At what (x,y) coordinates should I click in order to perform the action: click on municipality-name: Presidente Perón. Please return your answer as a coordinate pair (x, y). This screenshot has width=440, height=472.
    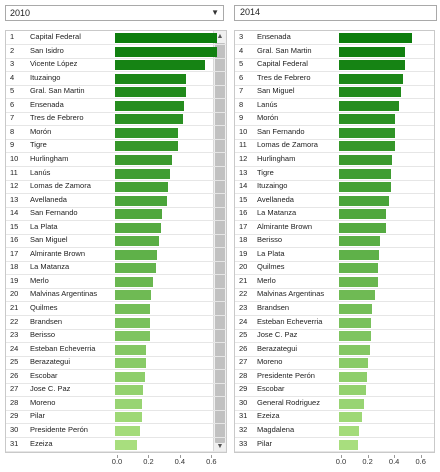
    Looking at the image, I should click on (286, 375).